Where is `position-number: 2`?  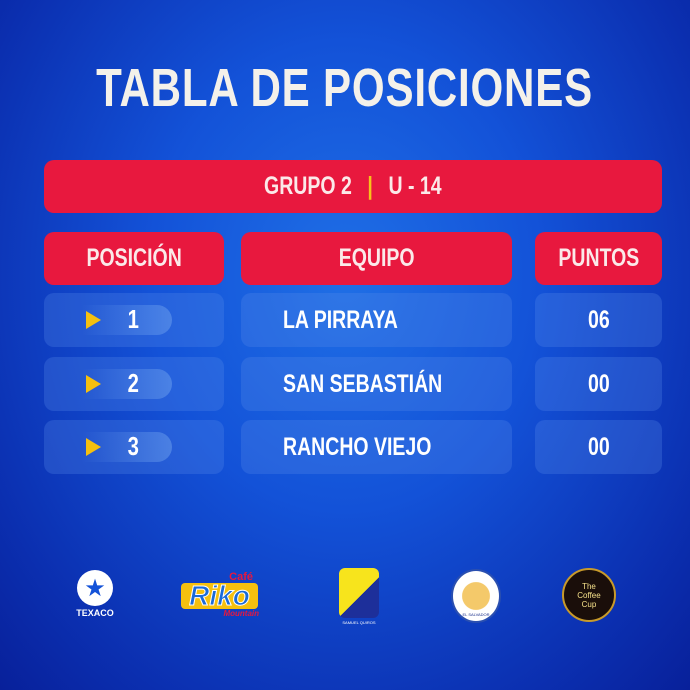
position-number: 2 is located at coordinates (133, 383).